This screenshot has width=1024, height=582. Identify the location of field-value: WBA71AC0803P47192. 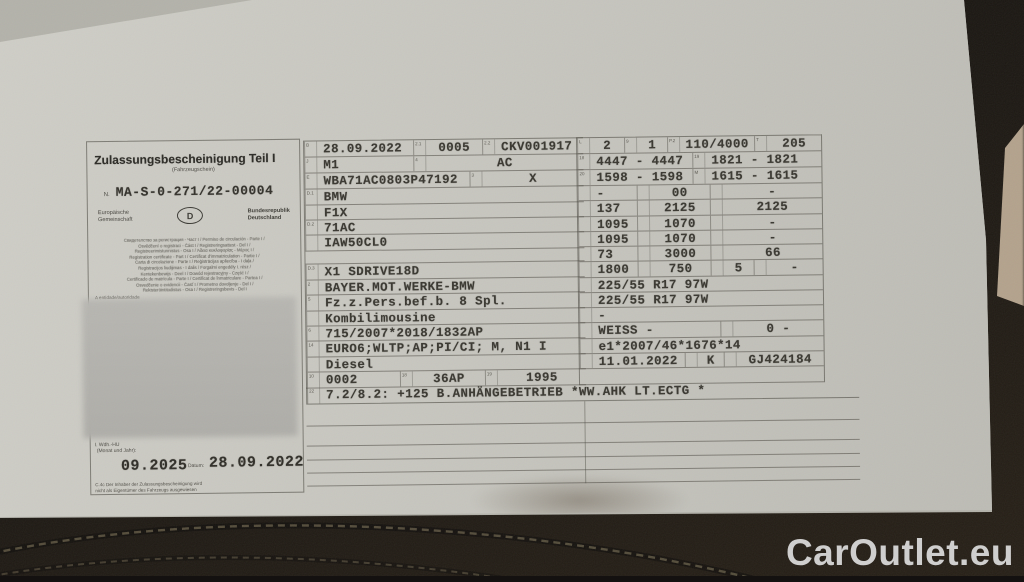
(390, 180).